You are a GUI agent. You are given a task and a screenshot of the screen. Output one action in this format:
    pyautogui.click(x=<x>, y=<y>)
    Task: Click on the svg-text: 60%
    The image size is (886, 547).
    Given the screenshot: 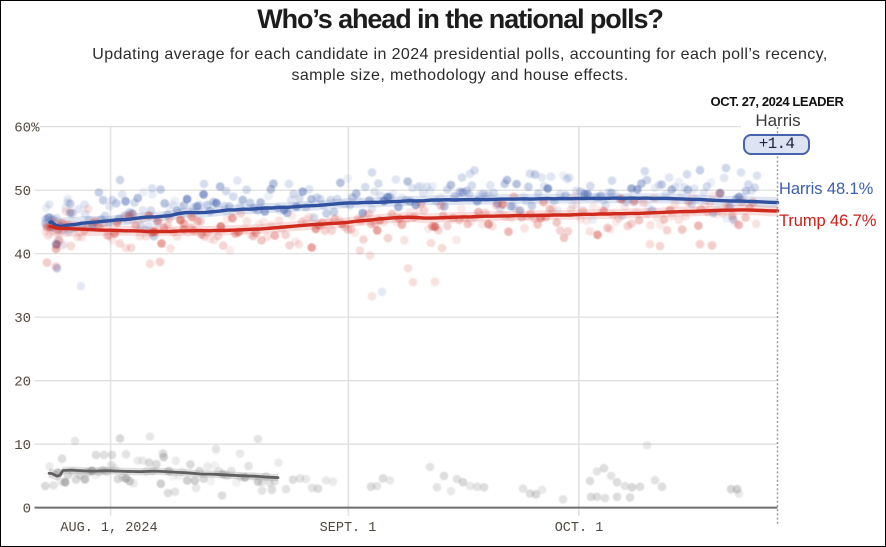 What is the action you would take?
    pyautogui.click(x=27, y=129)
    